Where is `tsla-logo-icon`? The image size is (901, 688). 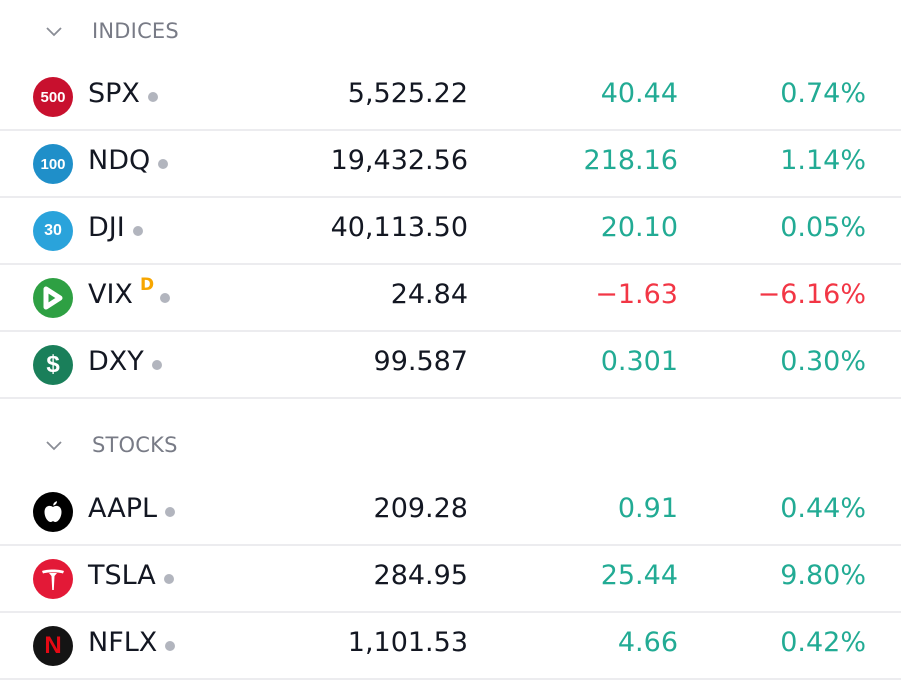 tsla-logo-icon is located at coordinates (53, 579).